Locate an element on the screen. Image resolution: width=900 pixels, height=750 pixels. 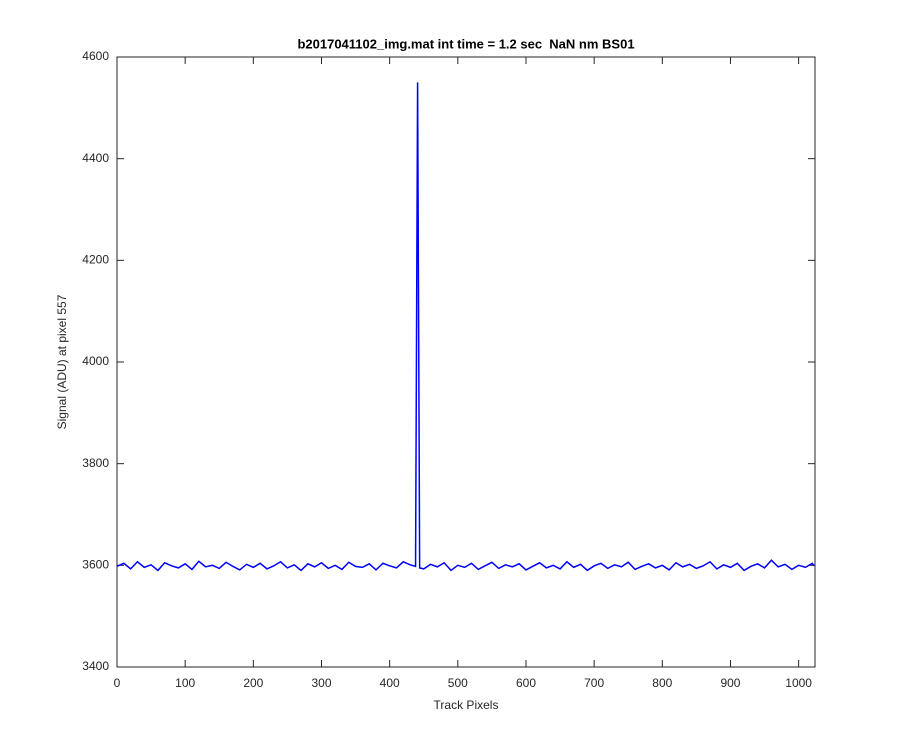
y-axis-label: Signal (ADU) at pixel 557 is located at coordinates (62, 361).